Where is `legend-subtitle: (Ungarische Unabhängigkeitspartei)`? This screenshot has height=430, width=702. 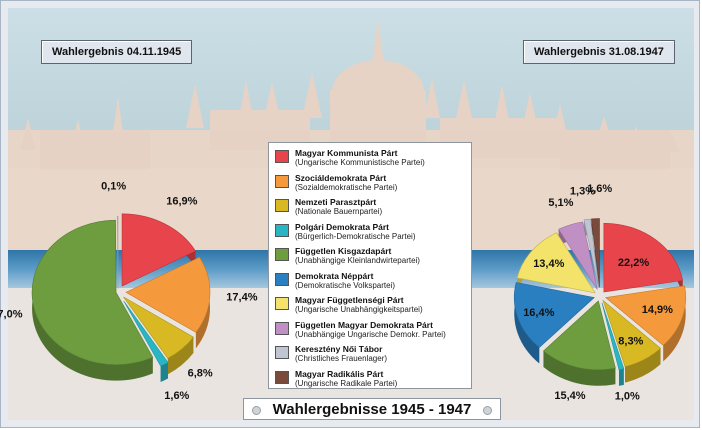 legend-subtitle: (Ungarische Unabhängigkeitspartei) is located at coordinates (359, 309).